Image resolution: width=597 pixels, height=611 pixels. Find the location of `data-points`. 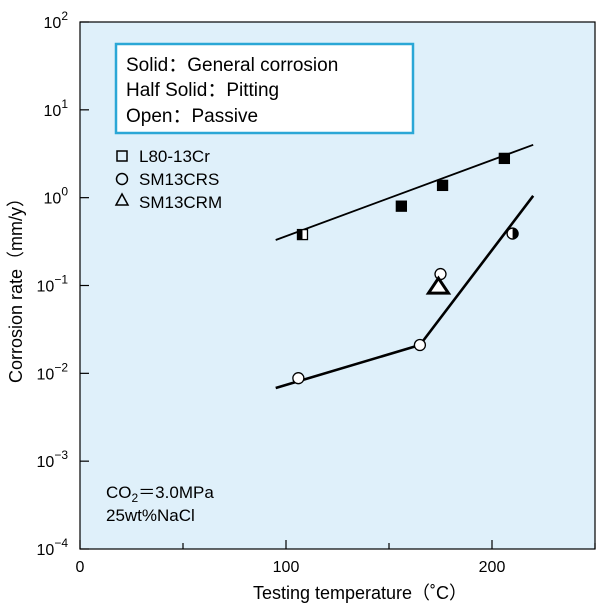

data-points is located at coordinates (405, 268).